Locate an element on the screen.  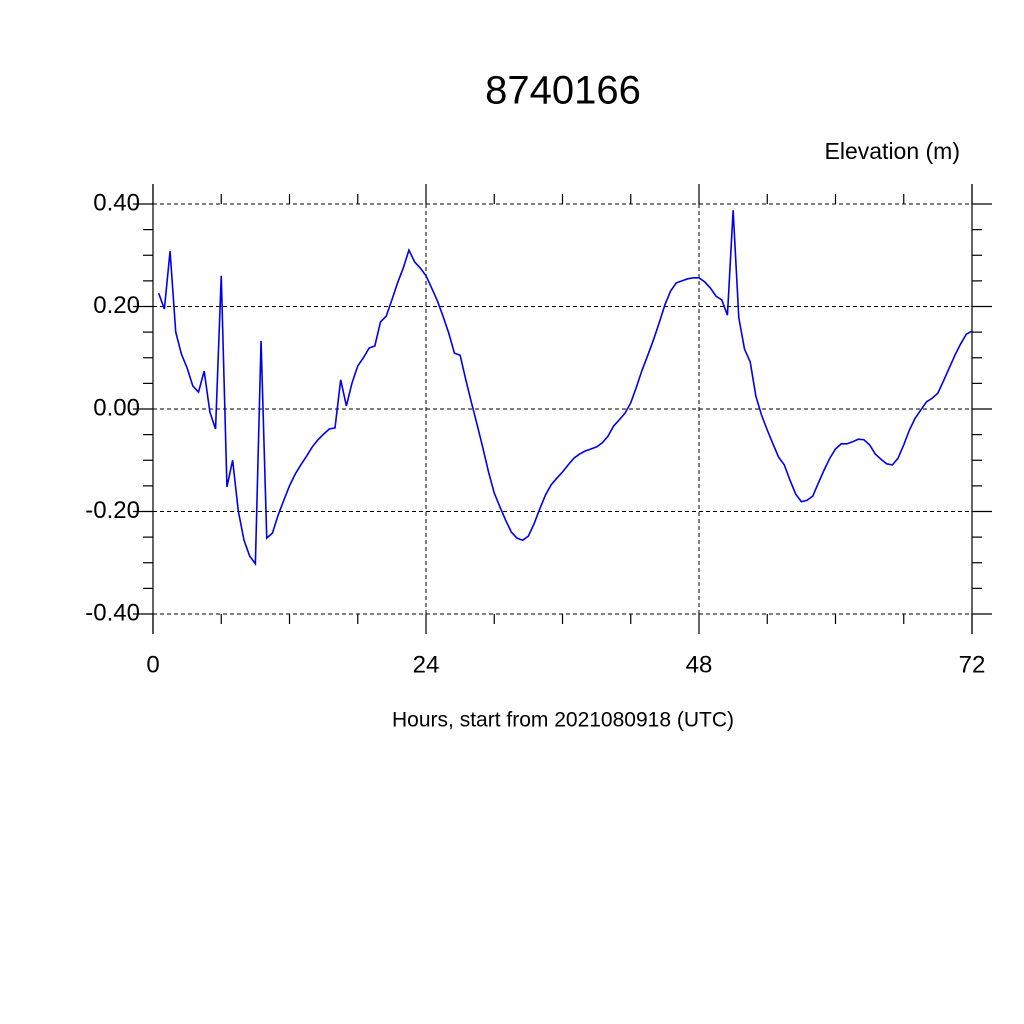
y-tick-label: 0.00 is located at coordinates (116, 407).